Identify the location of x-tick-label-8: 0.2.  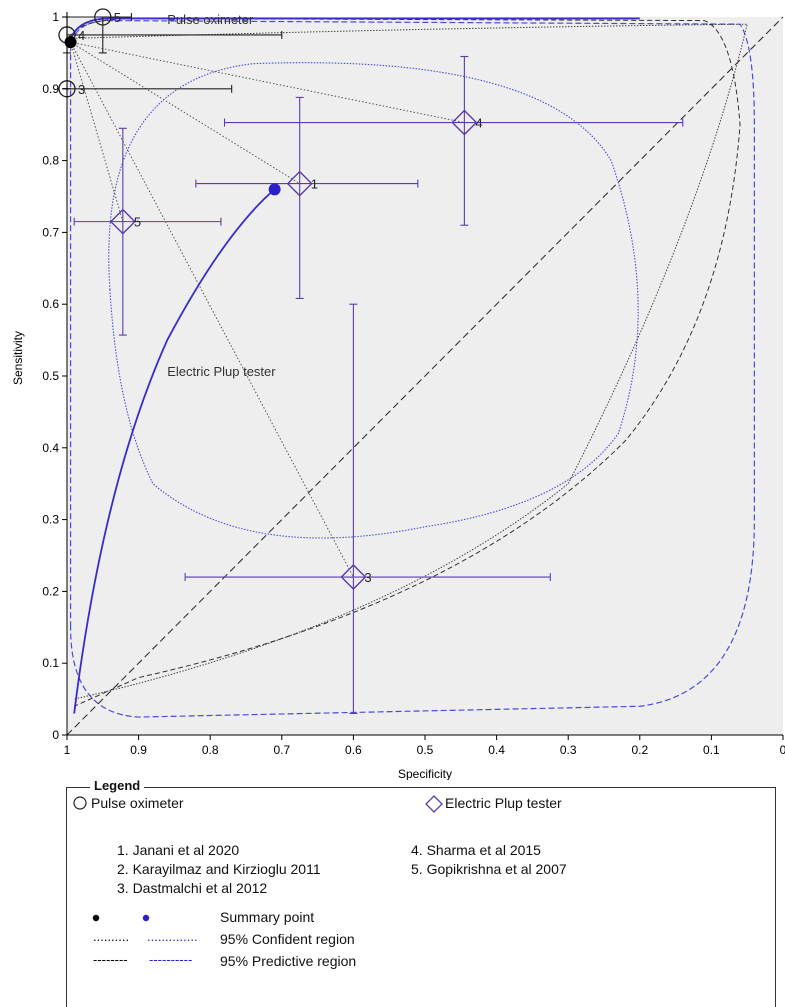
(639, 750).